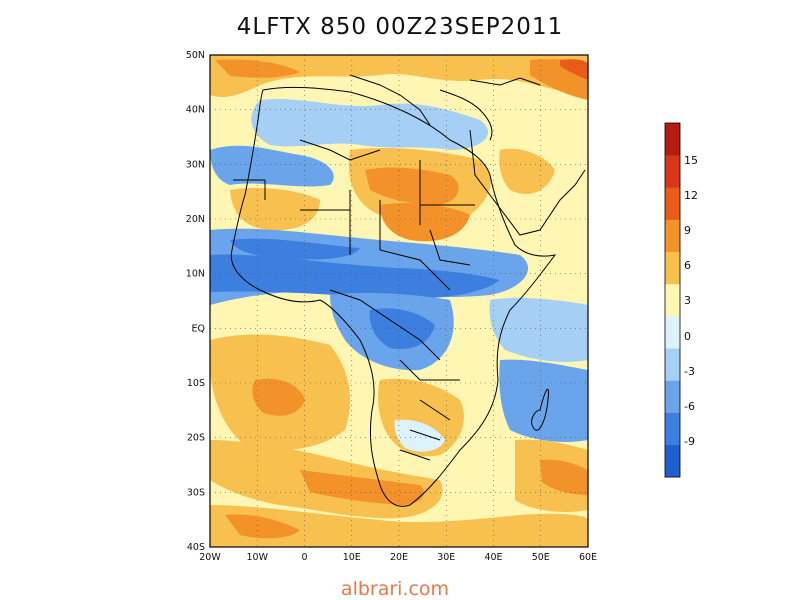  I want to click on lon-label: 20W, so click(210, 557).